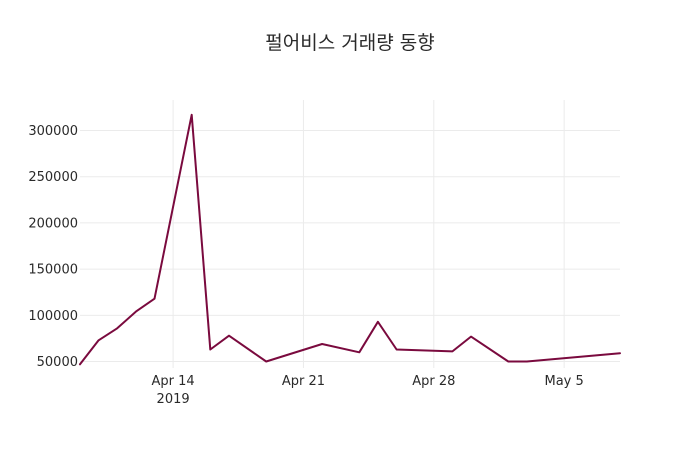  What do you see at coordinates (53, 270) in the screenshot?
I see `y-tick-label: 150000` at bounding box center [53, 270].